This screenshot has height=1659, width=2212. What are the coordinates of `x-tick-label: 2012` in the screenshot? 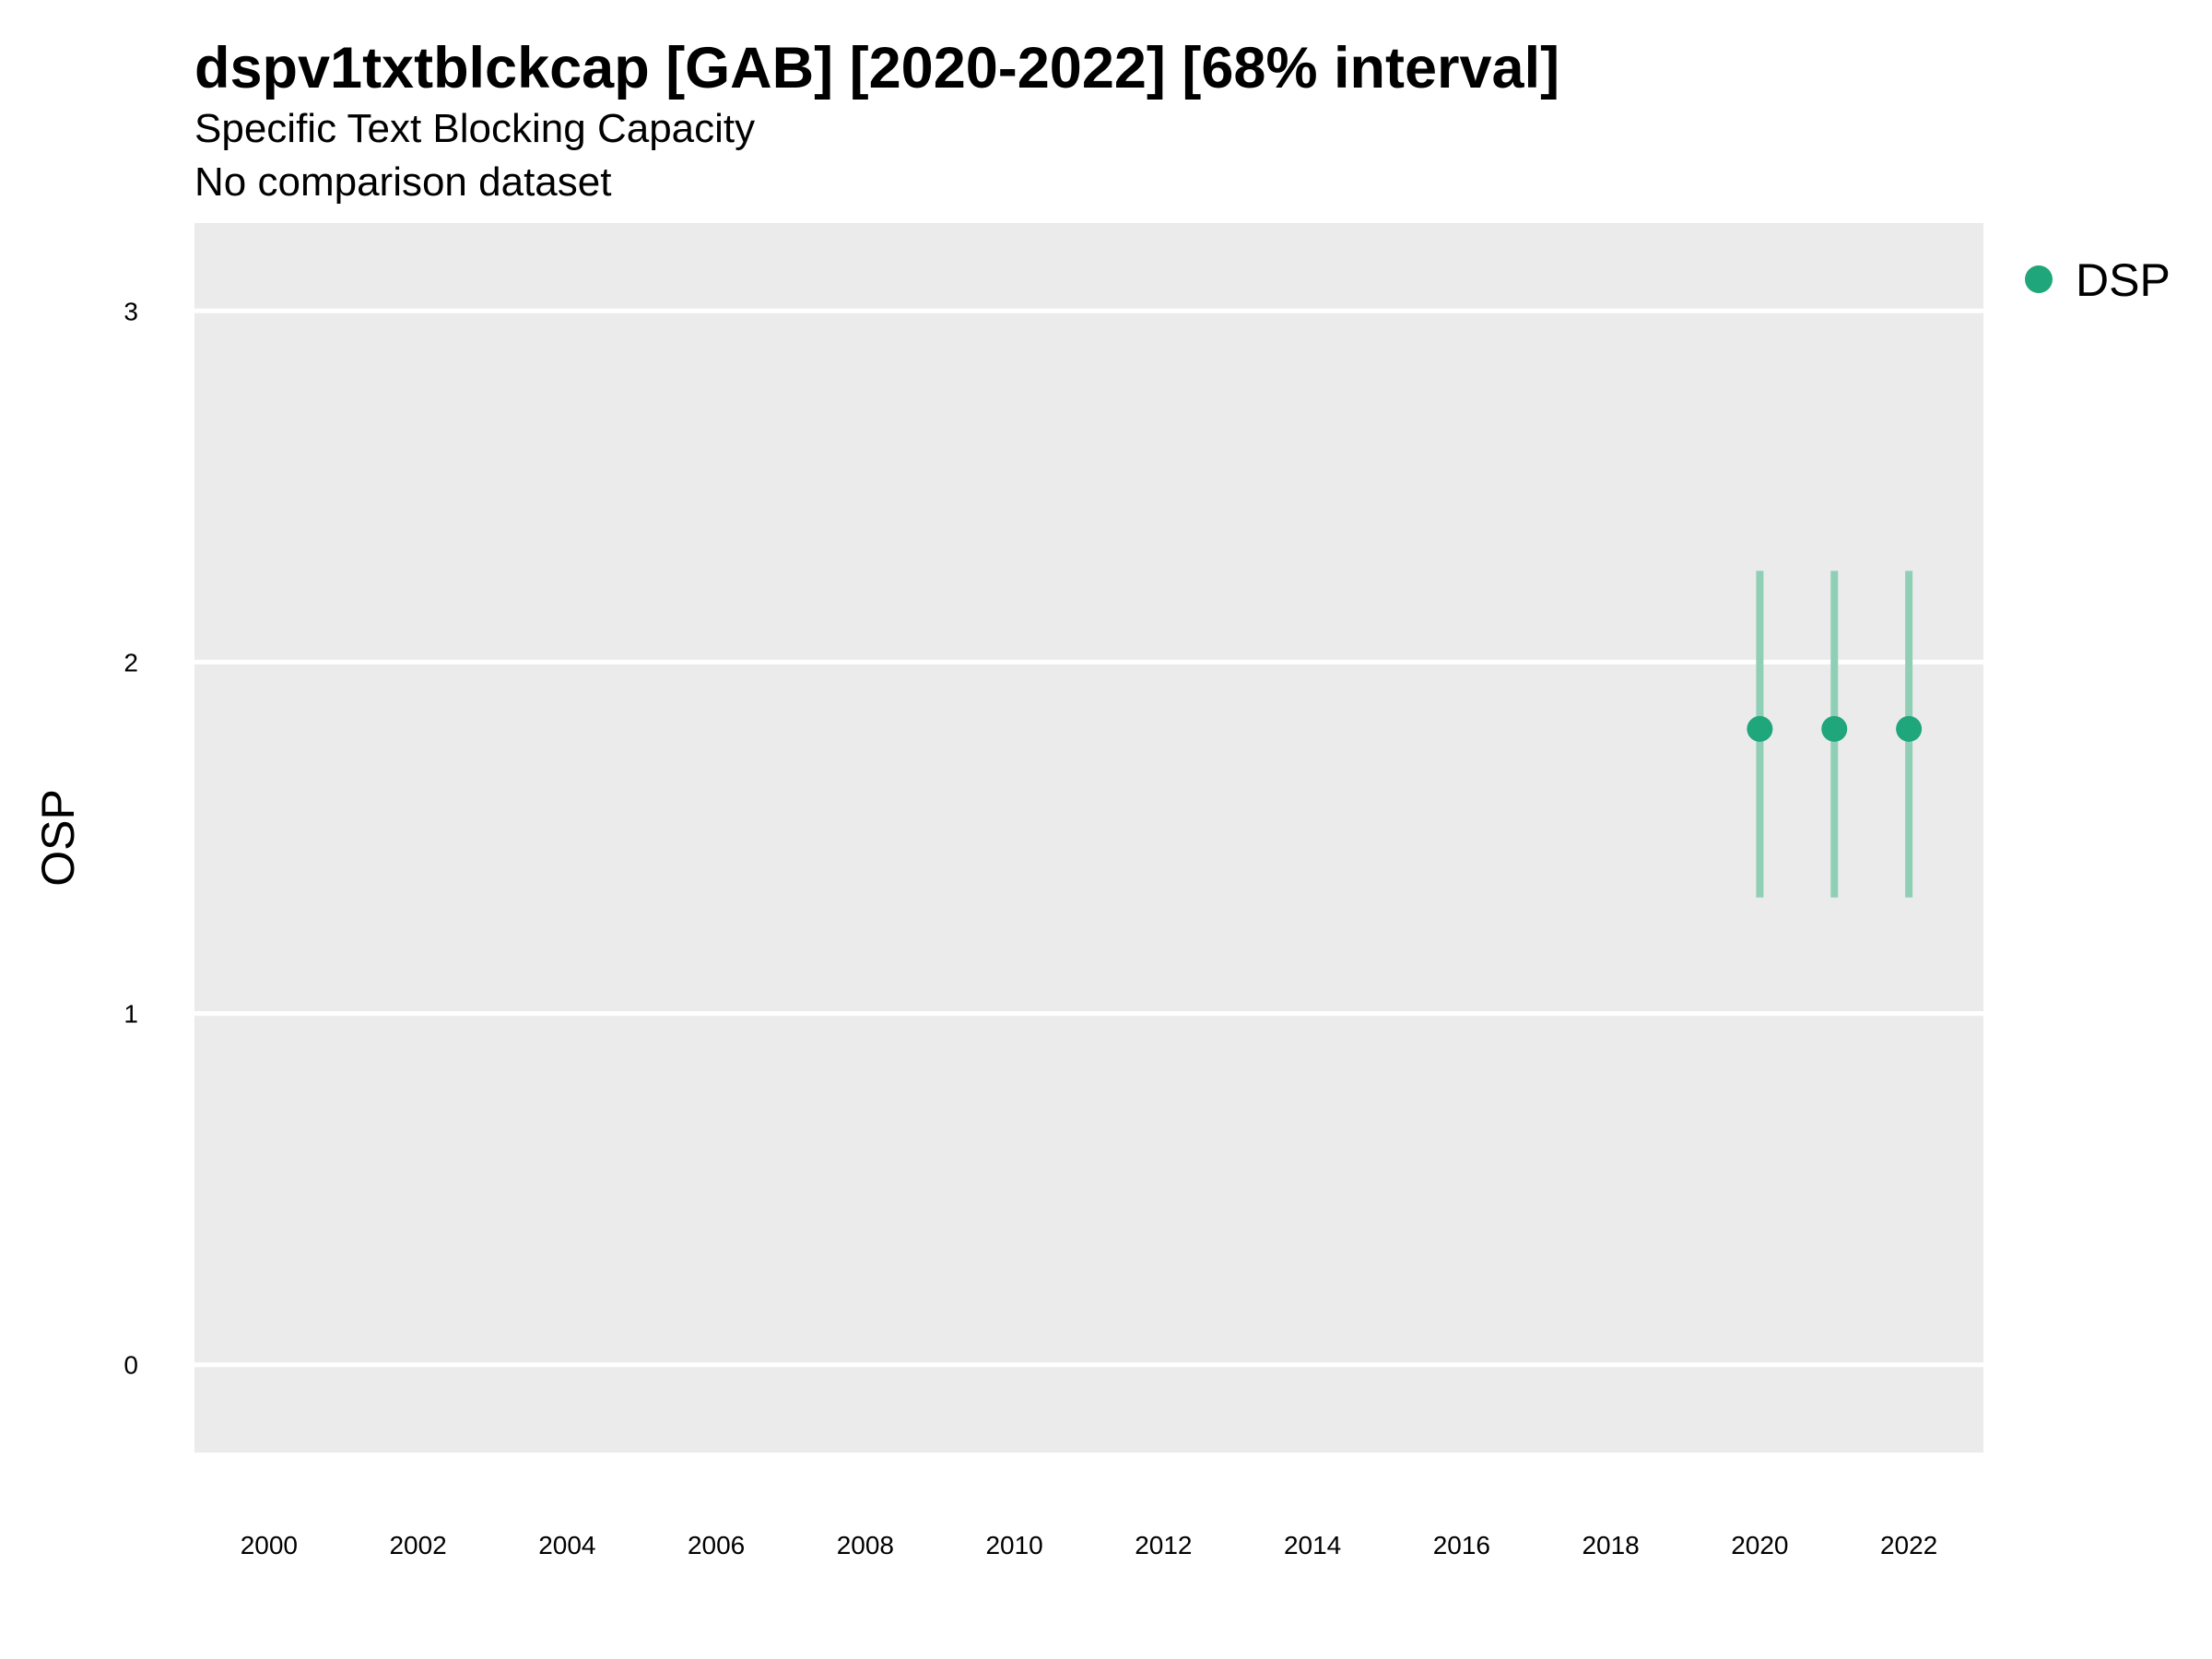 It's located at (1163, 1545).